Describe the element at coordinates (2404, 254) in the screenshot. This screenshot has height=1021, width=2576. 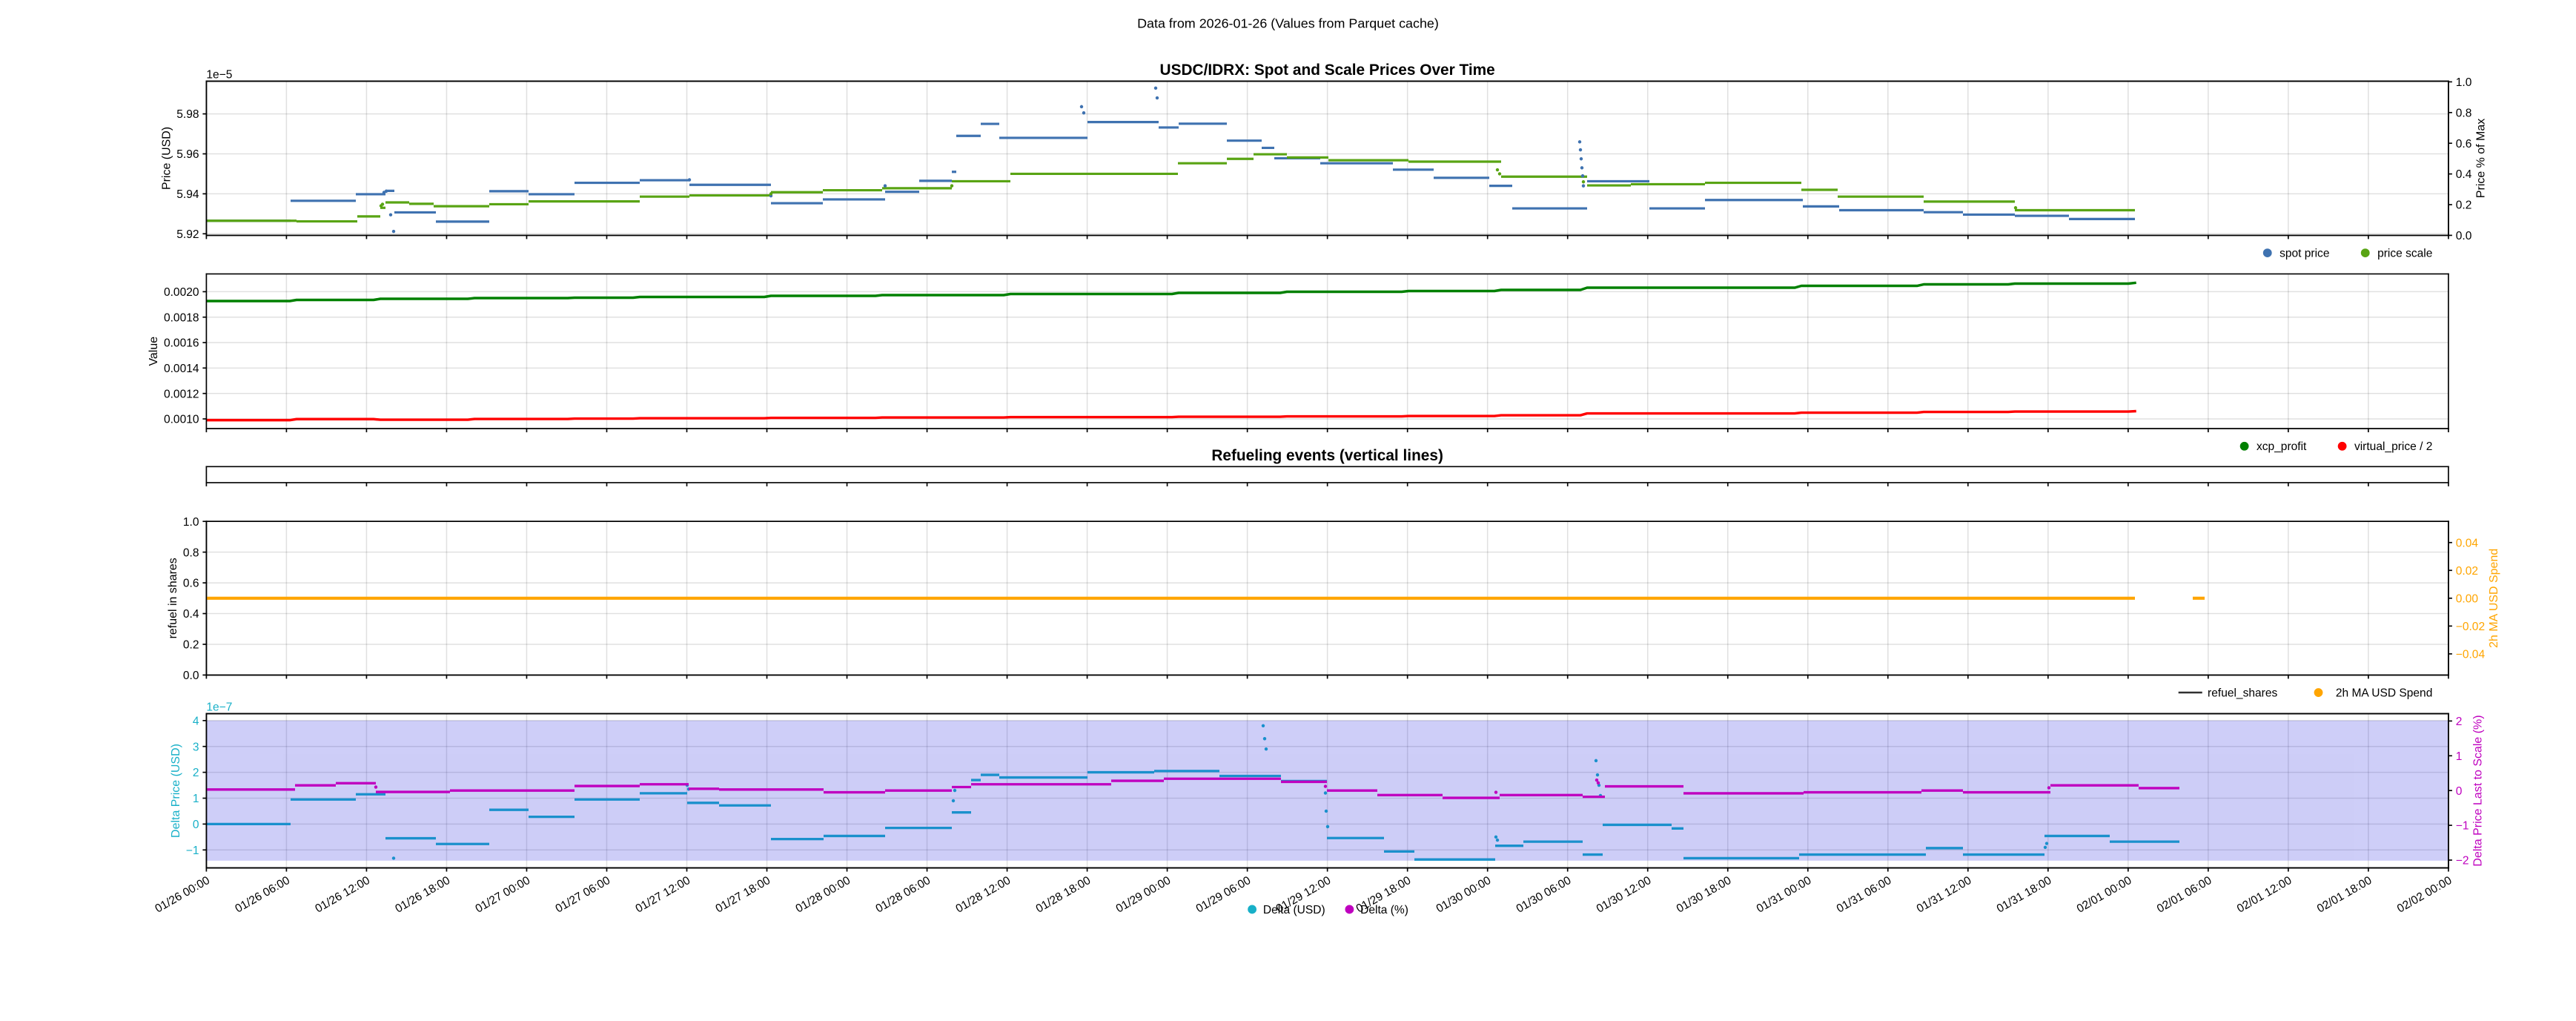
I see `svg-text: price scale` at that location.